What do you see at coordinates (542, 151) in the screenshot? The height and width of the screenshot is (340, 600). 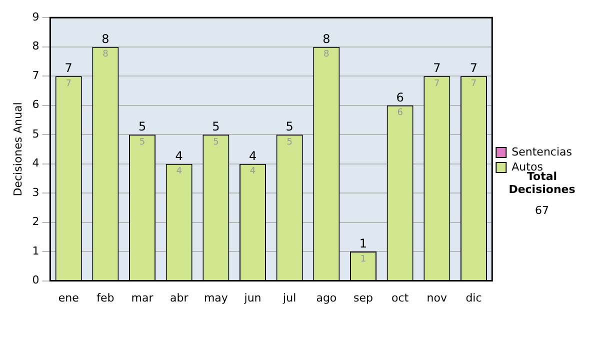 I see `legend-label: Sentencias` at bounding box center [542, 151].